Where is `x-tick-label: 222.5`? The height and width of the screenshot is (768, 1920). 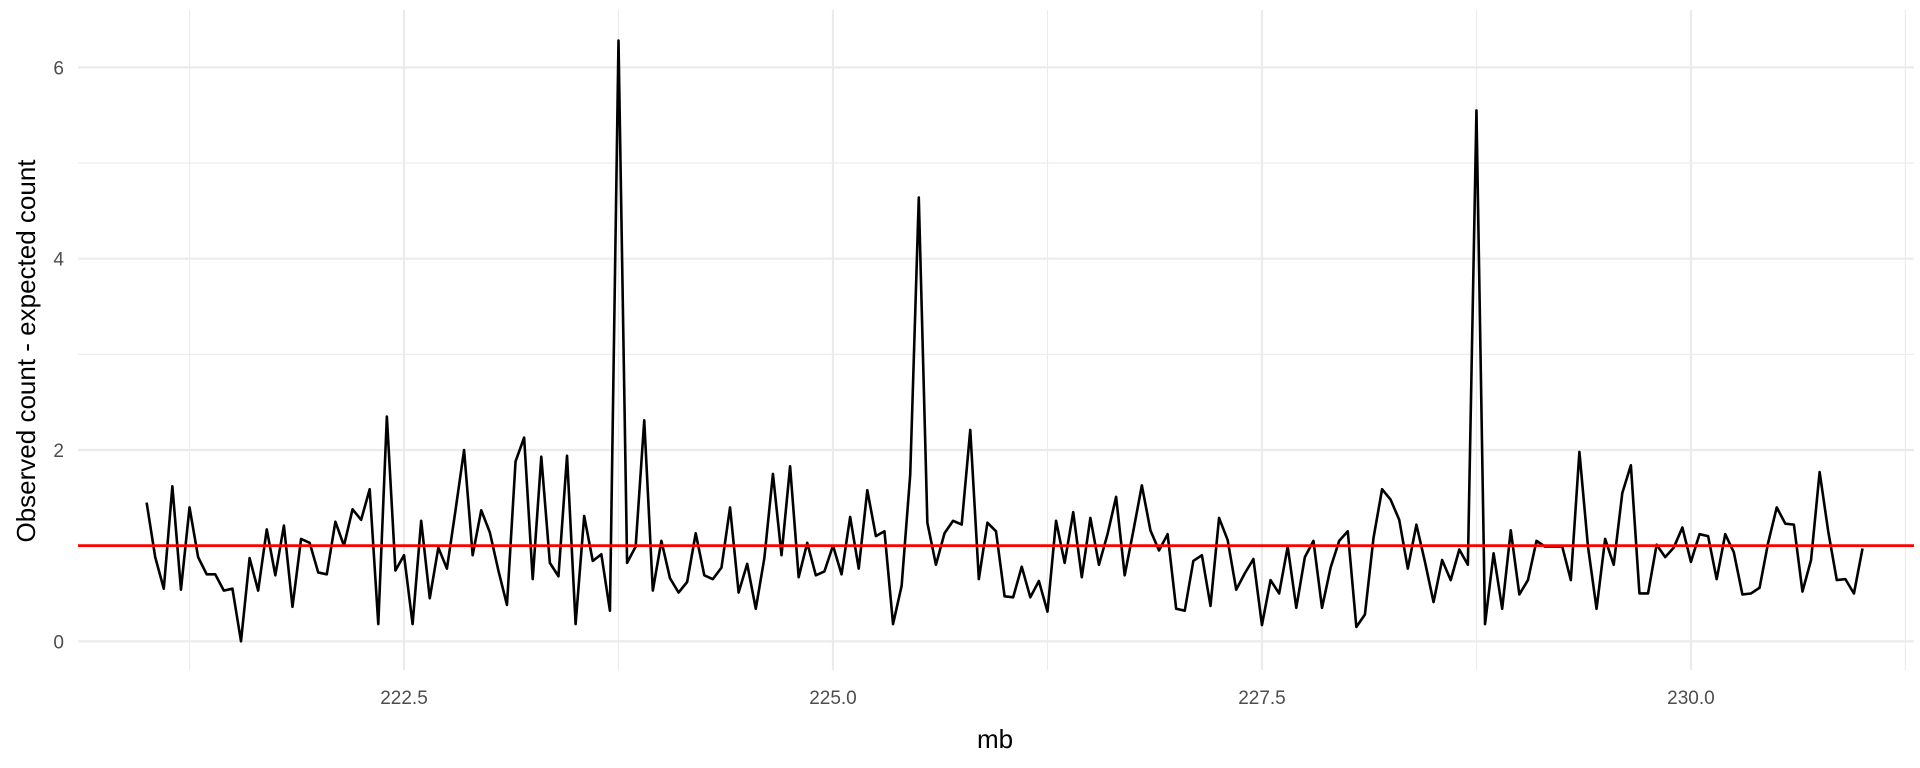 x-tick-label: 222.5 is located at coordinates (404, 698).